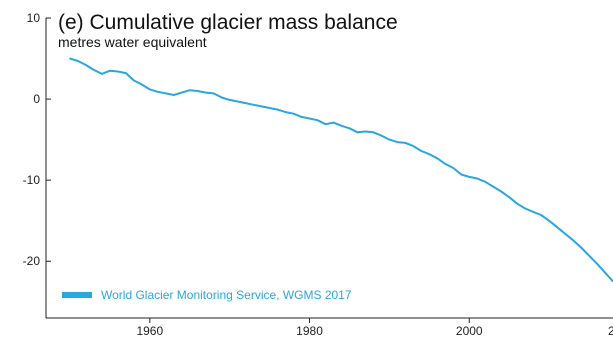 Image resolution: width=613 pixels, height=338 pixels. Describe the element at coordinates (309, 331) in the screenshot. I see `x-tick-label: 1980` at that location.